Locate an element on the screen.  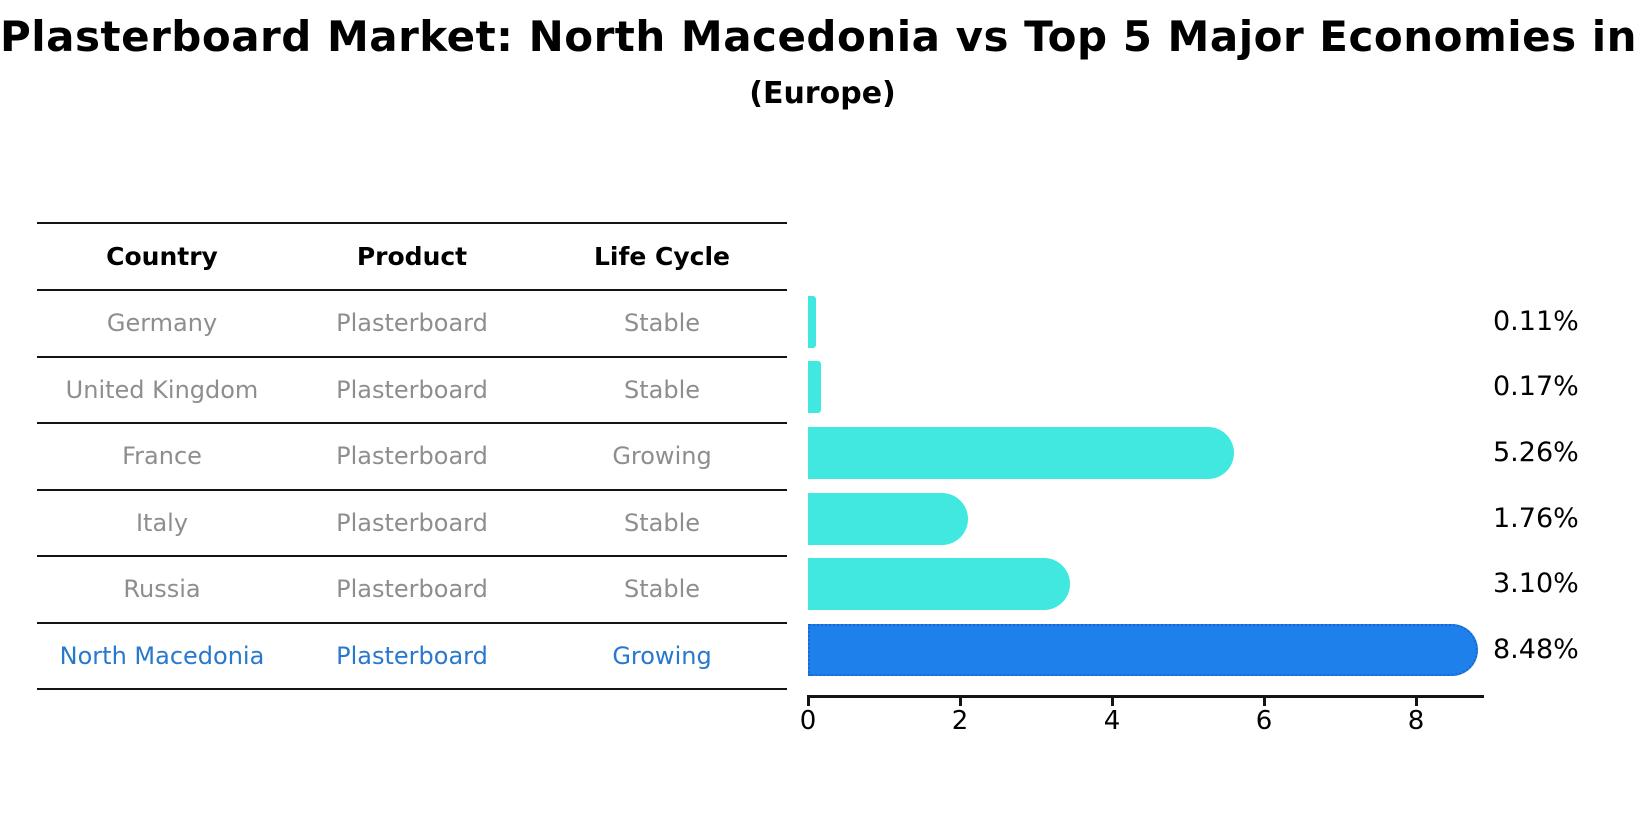
bar-north-macedonia is located at coordinates (1143, 650).